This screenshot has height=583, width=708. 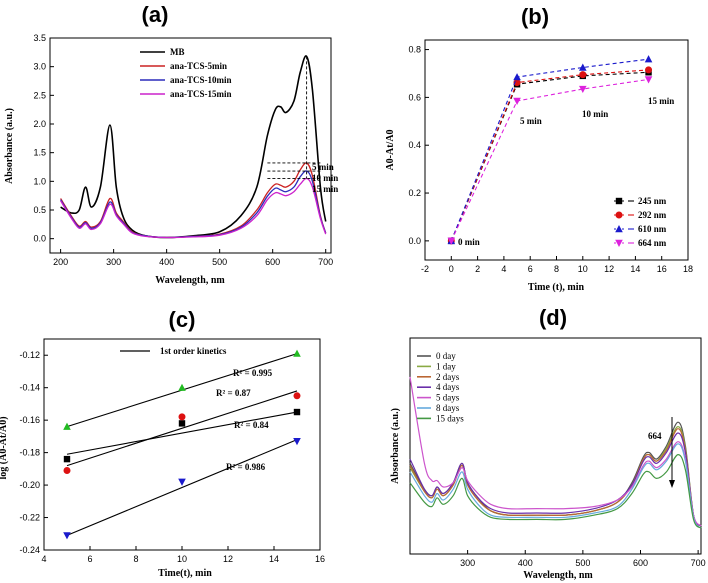 I want to click on panel-c-xtick-label: 10, so click(x=182, y=559).